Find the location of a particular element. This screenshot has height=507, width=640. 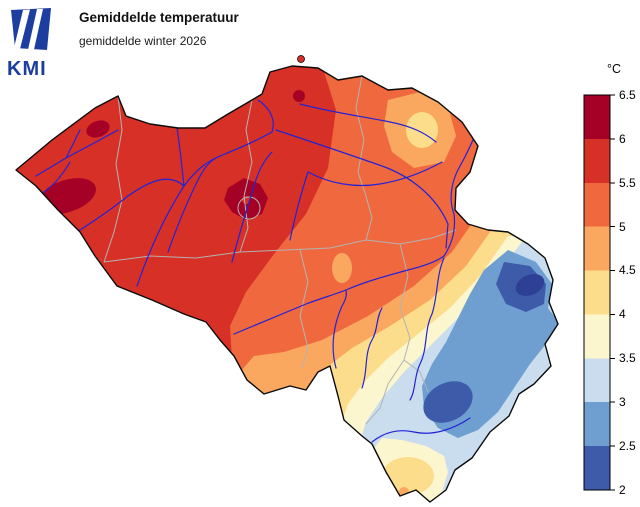

baarle-hertog-enclave is located at coordinates (301, 59).